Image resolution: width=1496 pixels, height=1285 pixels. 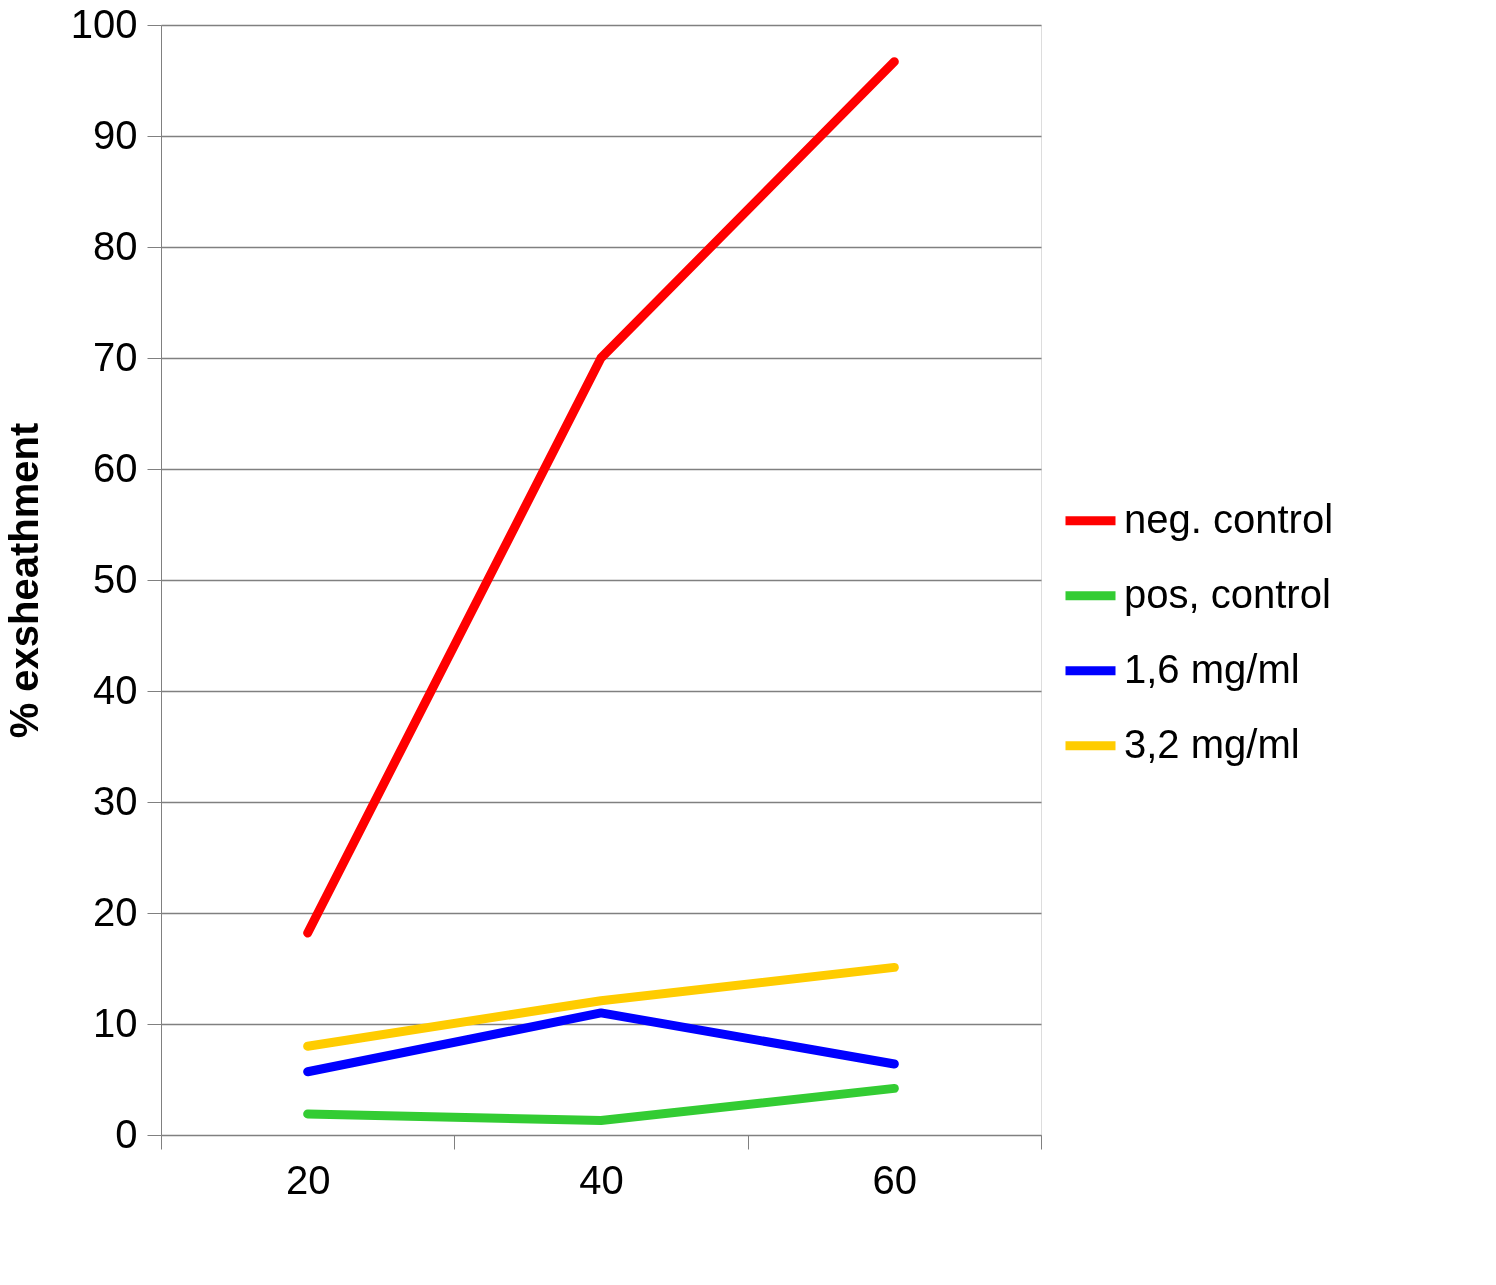 What do you see at coordinates (104, 23) in the screenshot?
I see `y-tick-label: 100` at bounding box center [104, 23].